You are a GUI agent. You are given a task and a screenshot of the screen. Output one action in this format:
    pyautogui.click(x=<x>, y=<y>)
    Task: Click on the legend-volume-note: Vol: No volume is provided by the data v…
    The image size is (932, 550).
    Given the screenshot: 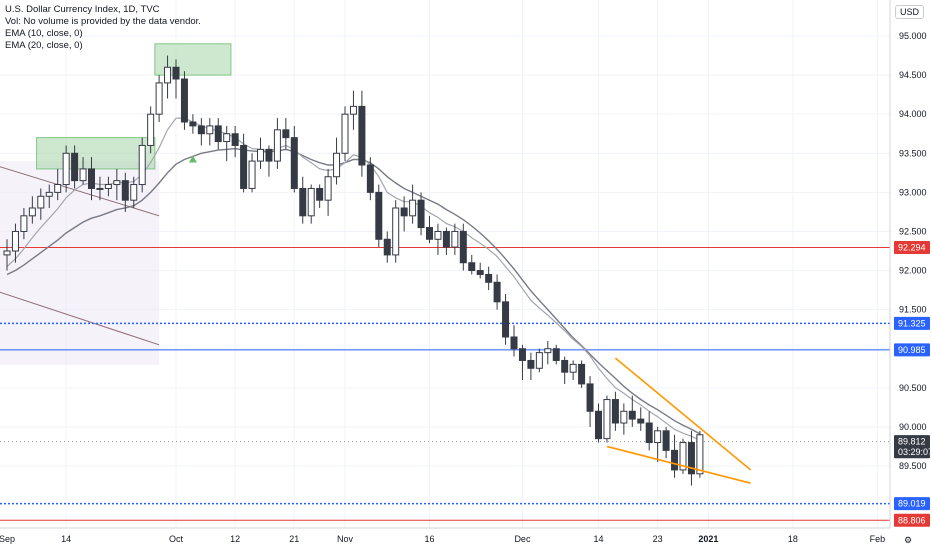 What is the action you would take?
    pyautogui.click(x=103, y=21)
    